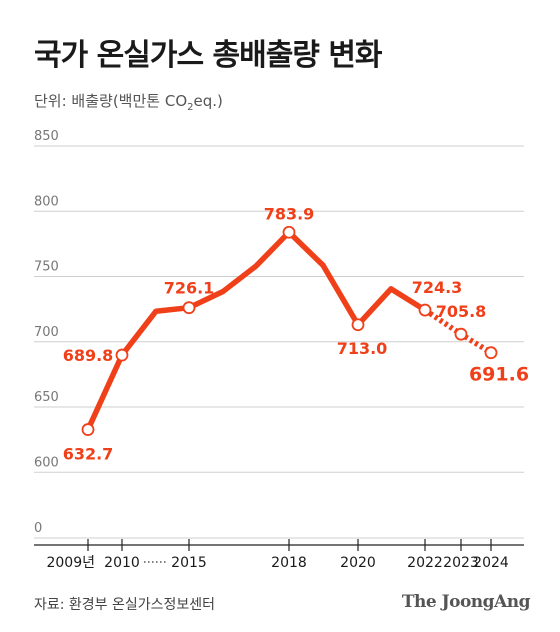 The image size is (560, 632). I want to click on x-tick-label-2015: 2015, so click(189, 563).